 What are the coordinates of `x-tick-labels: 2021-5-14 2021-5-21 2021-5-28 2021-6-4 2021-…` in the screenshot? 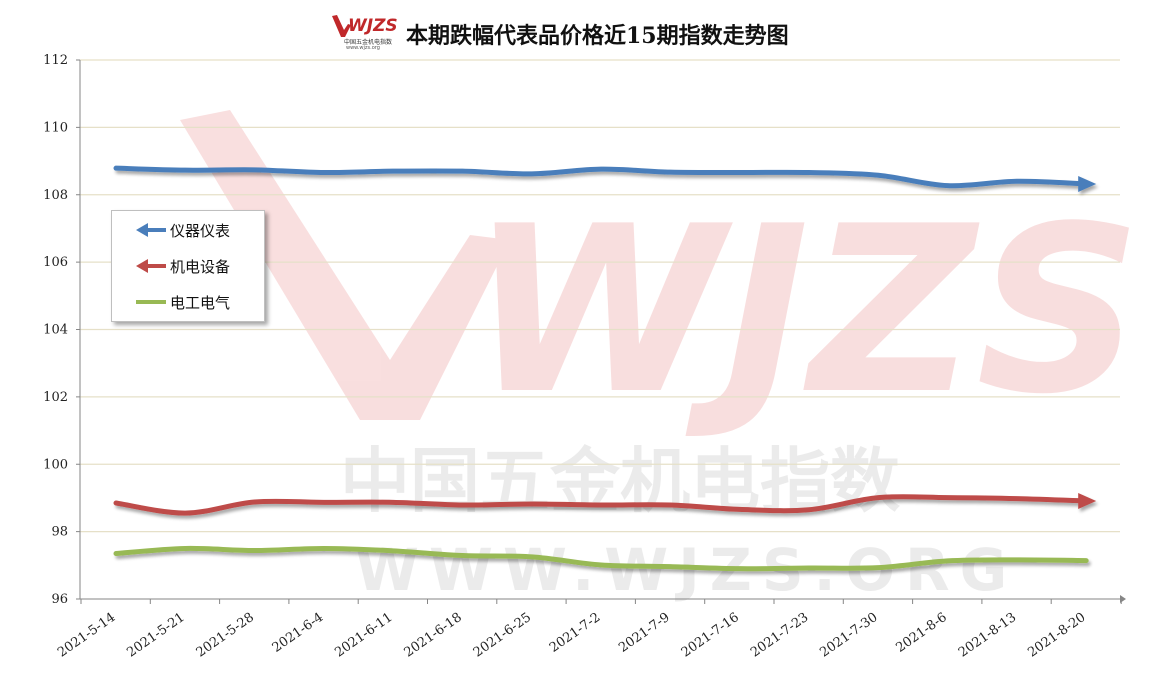 It's located at (571, 635).